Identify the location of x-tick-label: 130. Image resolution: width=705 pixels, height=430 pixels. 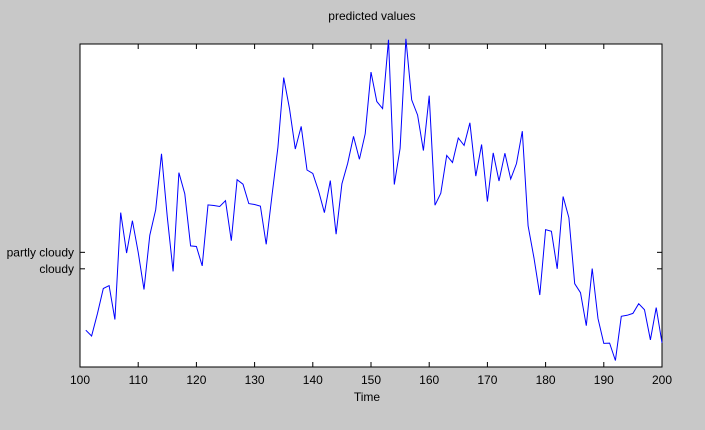
(255, 380).